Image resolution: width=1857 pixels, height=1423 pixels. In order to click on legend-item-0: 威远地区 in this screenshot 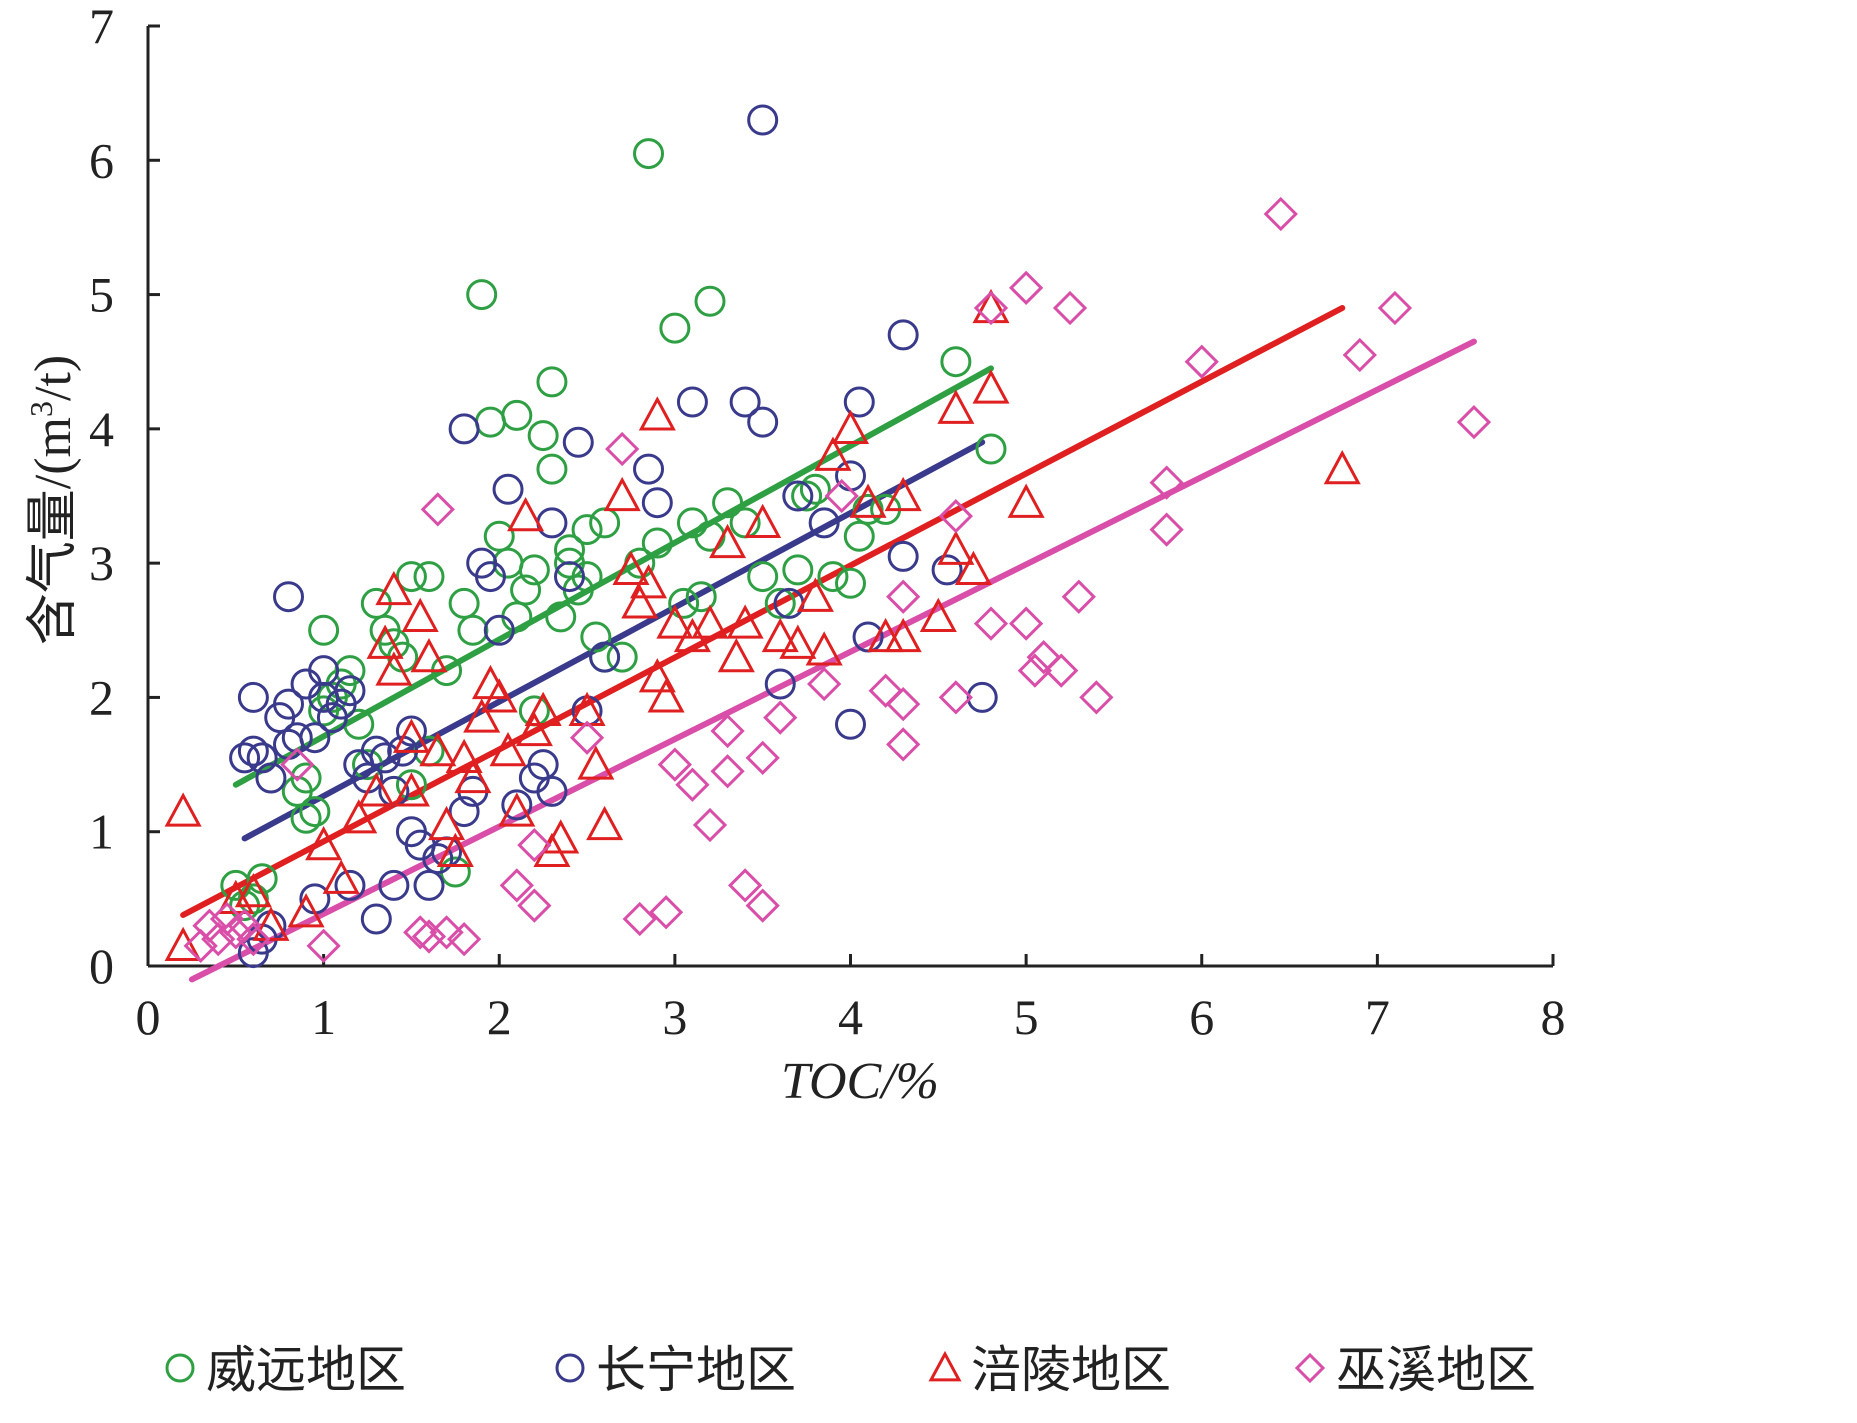, I will do `click(285, 1370)`.